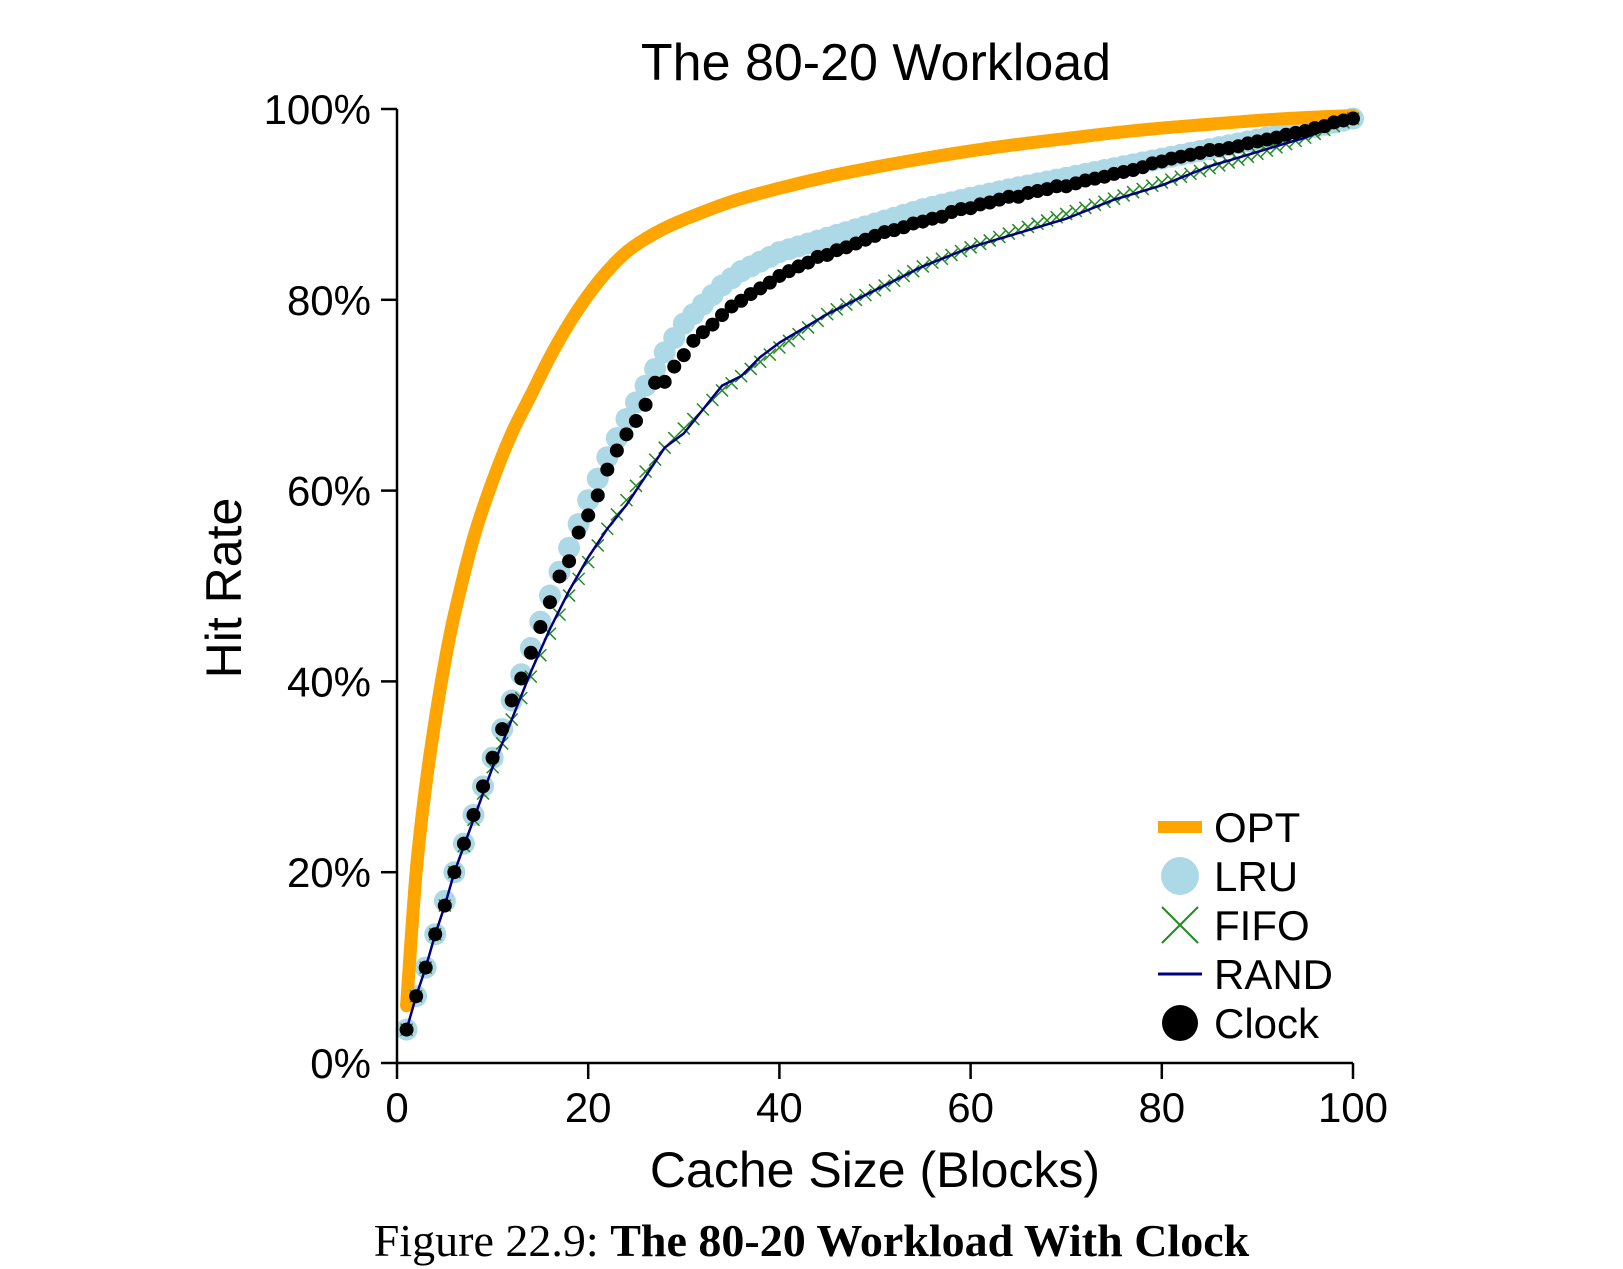 Image resolution: width=1623 pixels, height=1269 pixels. Describe the element at coordinates (1256, 876) in the screenshot. I see `legend-label: LRU` at that location.